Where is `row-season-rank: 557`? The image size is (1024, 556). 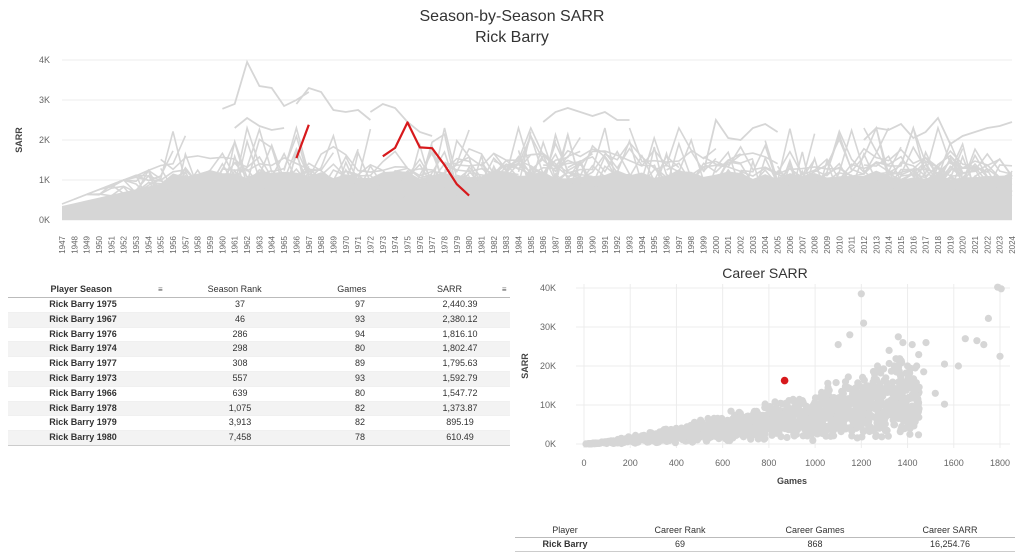
row-season-rank: 557 is located at coordinates (240, 377).